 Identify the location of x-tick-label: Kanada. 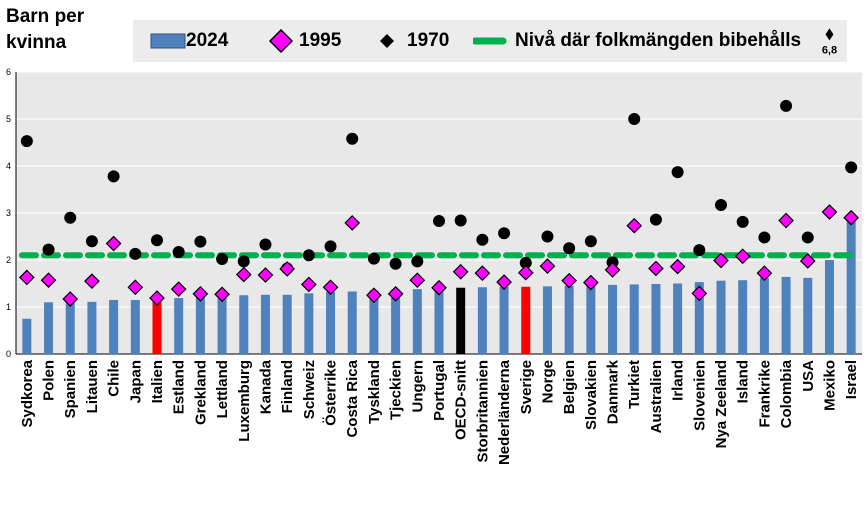
(265, 386).